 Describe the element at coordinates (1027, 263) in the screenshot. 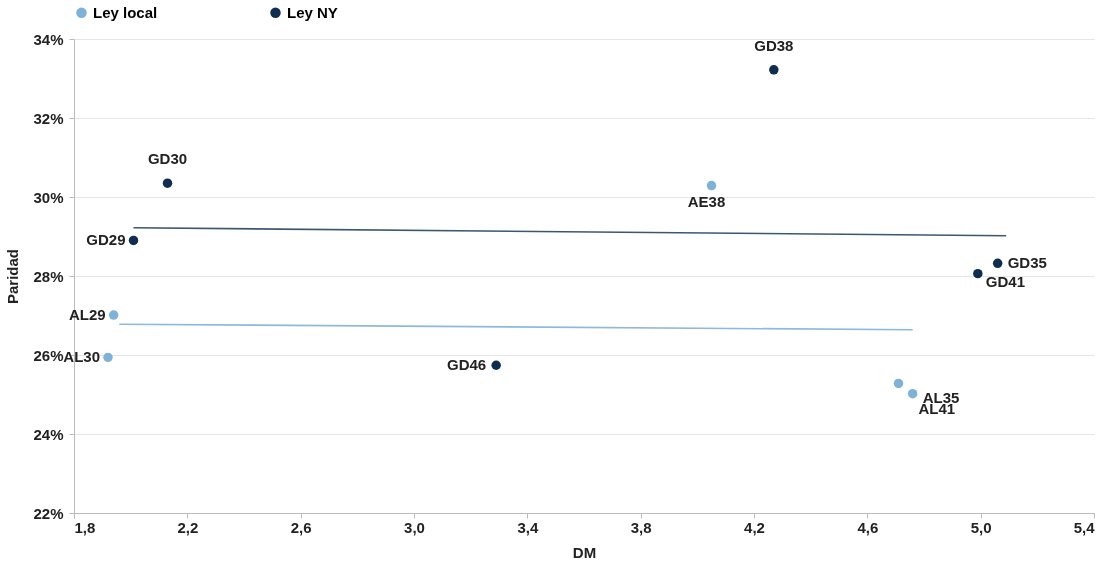

I see `annotation: GD35` at that location.